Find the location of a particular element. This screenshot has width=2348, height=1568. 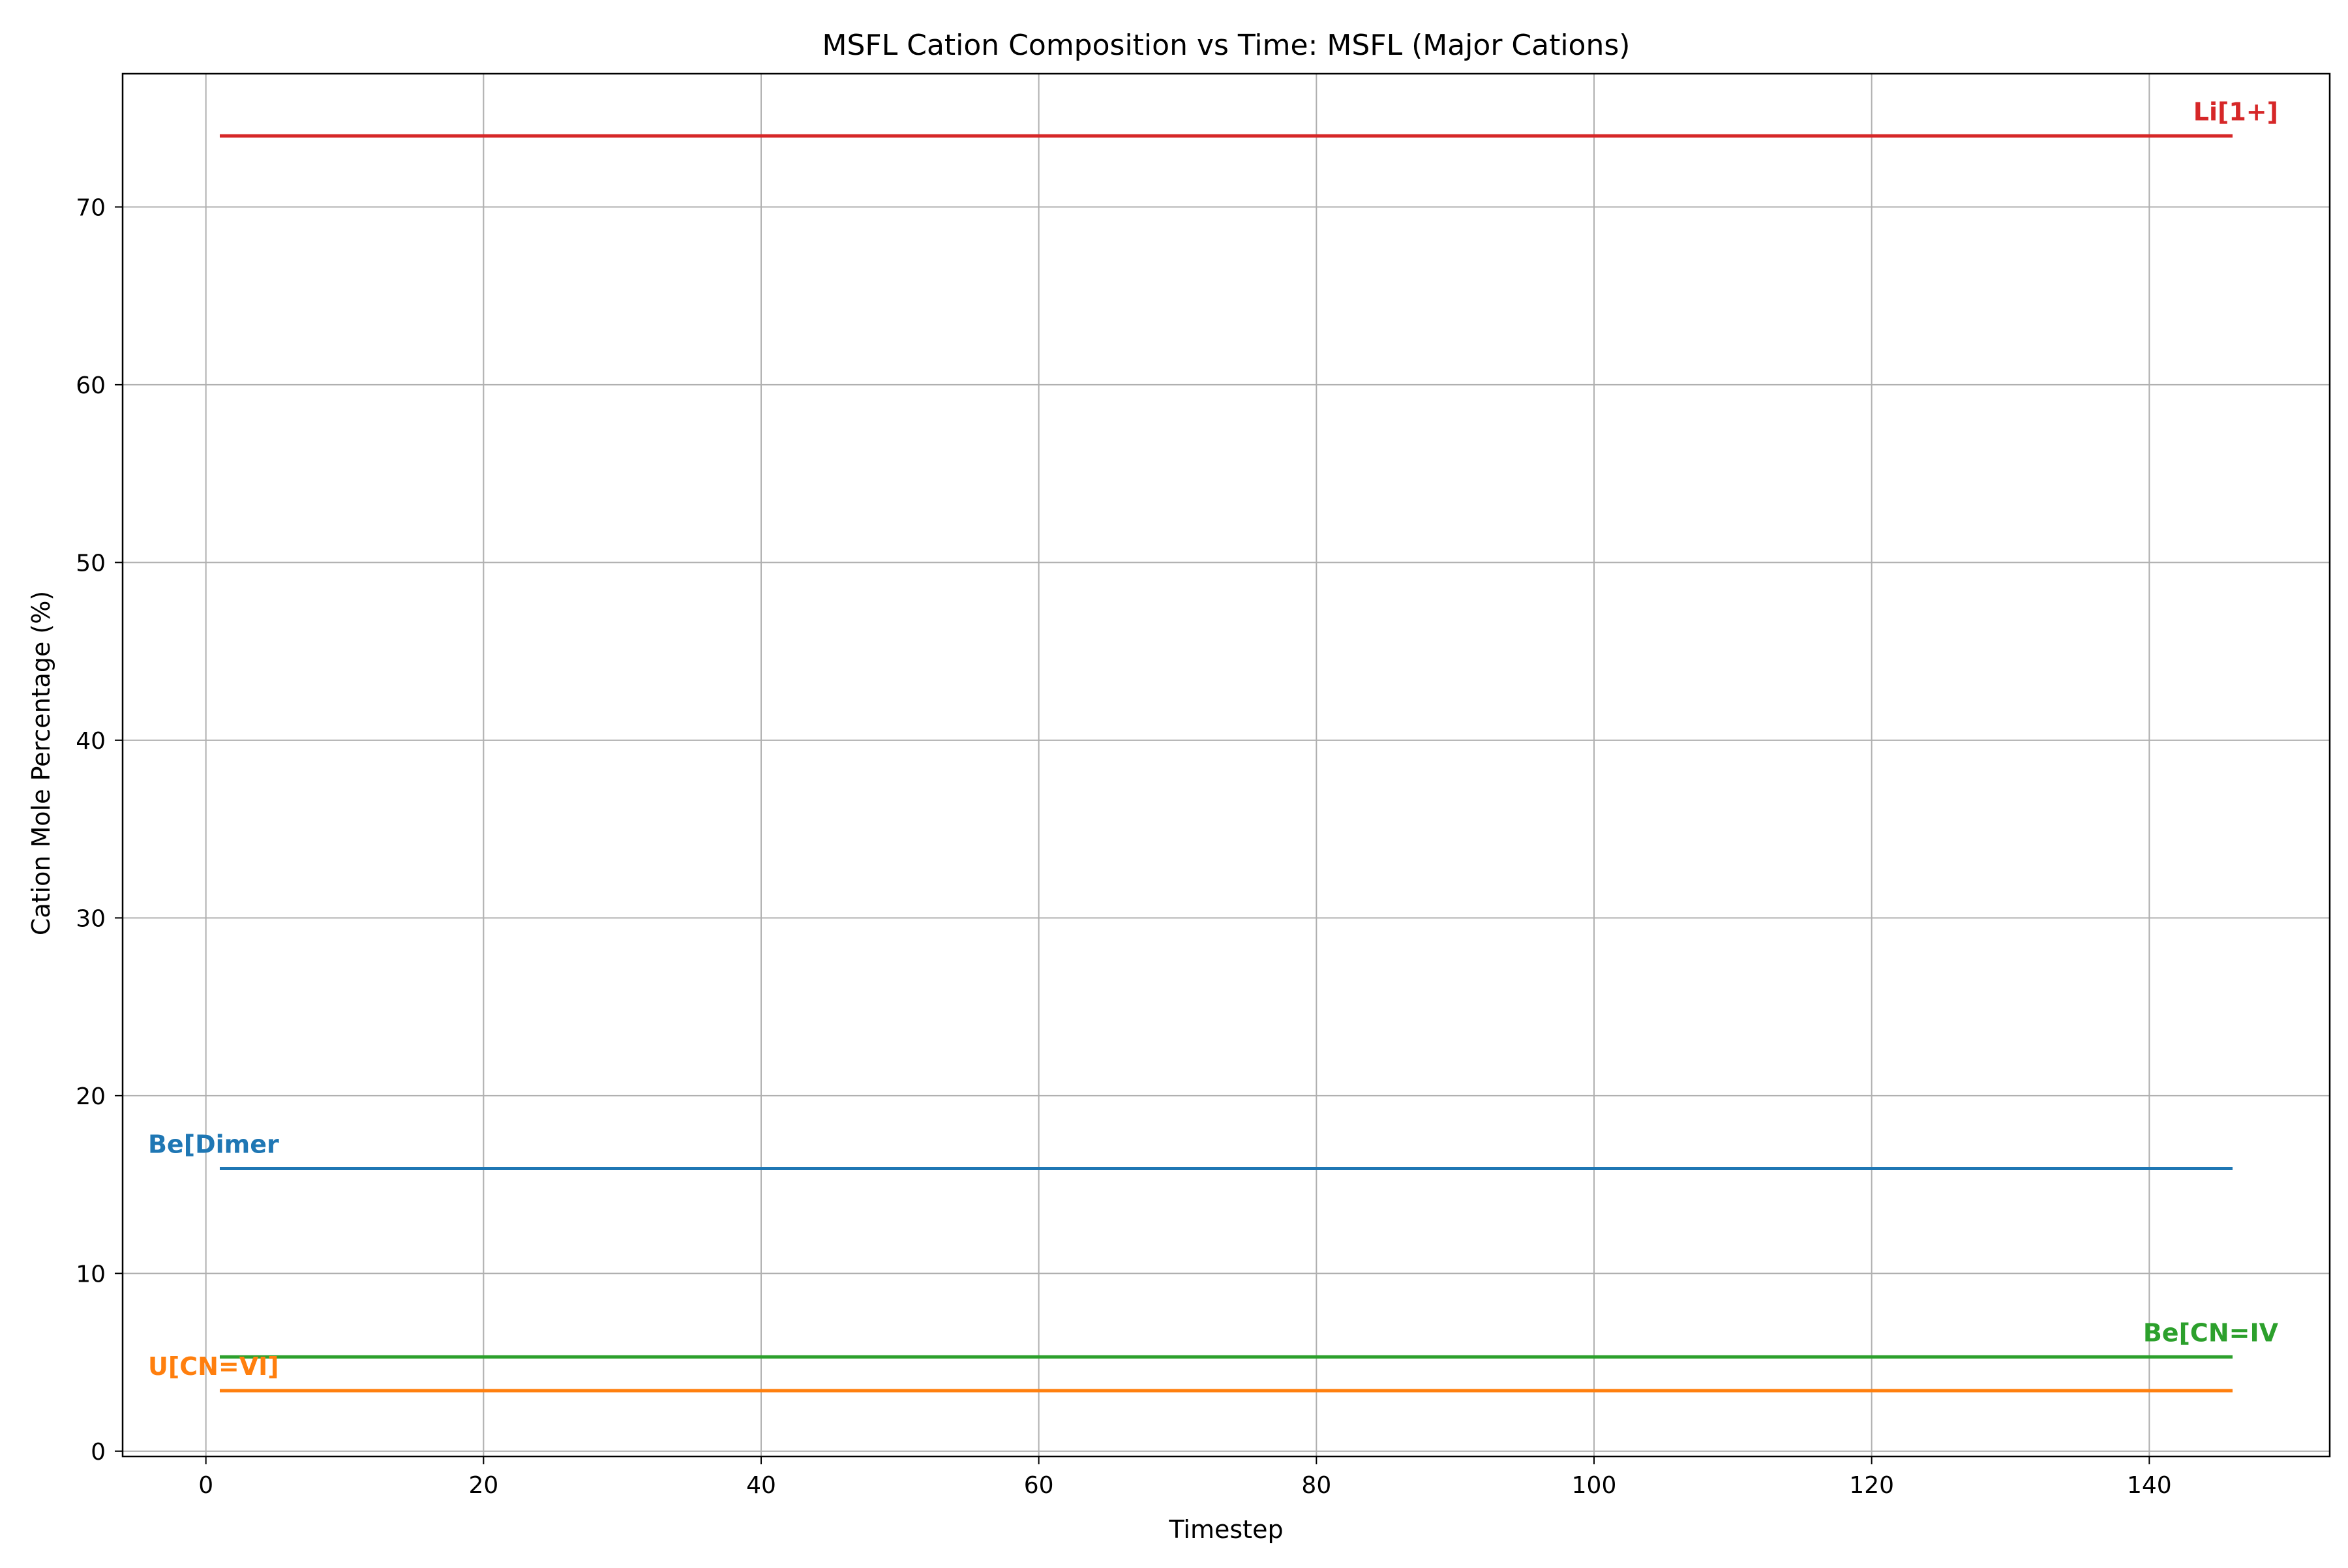

series-label-0: Li[1+] is located at coordinates (2235, 111).